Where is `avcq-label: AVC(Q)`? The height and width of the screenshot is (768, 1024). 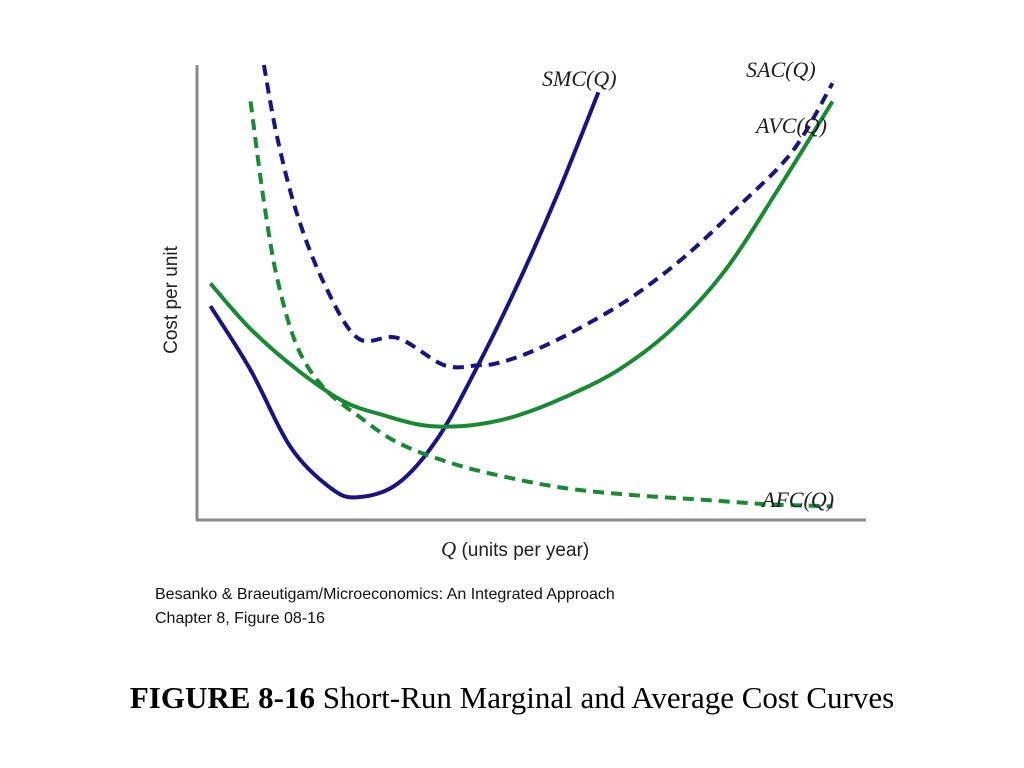
avcq-label: AVC(Q) is located at coordinates (790, 125).